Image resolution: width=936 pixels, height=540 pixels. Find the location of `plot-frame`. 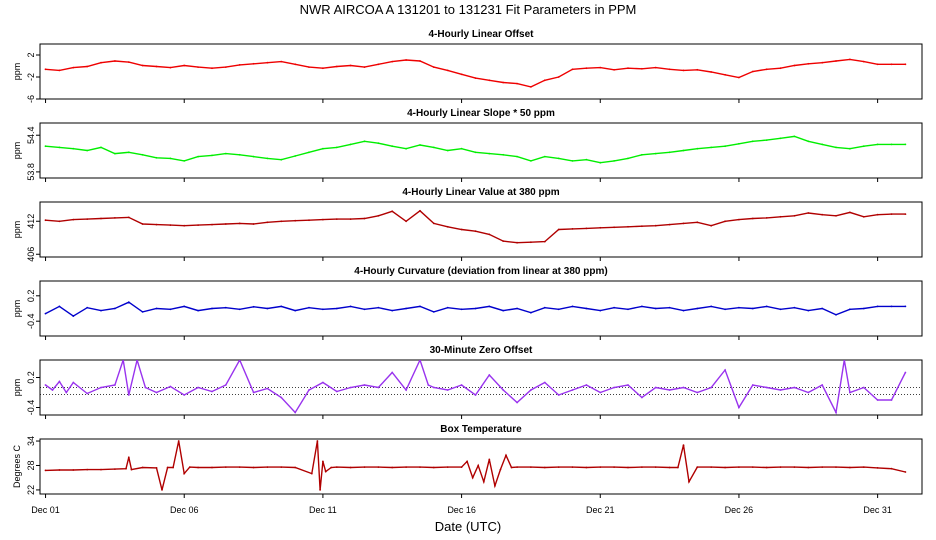

plot-frame is located at coordinates (481, 150).